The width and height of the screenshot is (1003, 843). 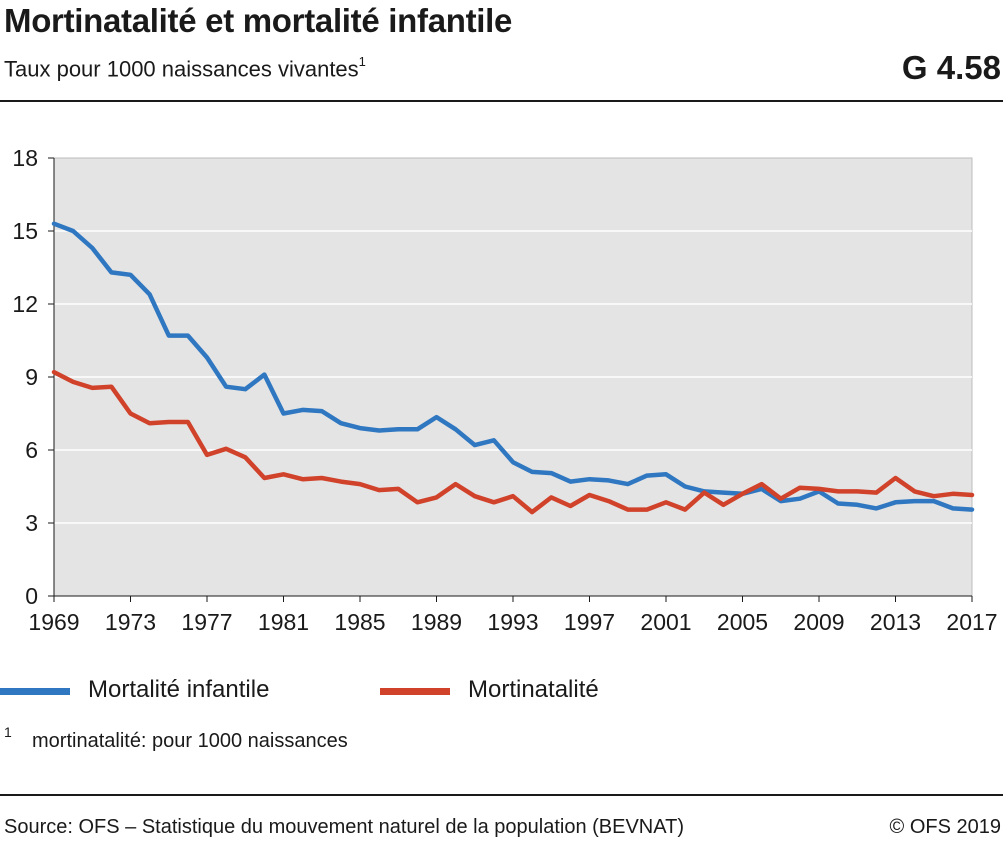 I want to click on x-tick-label: 1989, so click(x=436, y=622).